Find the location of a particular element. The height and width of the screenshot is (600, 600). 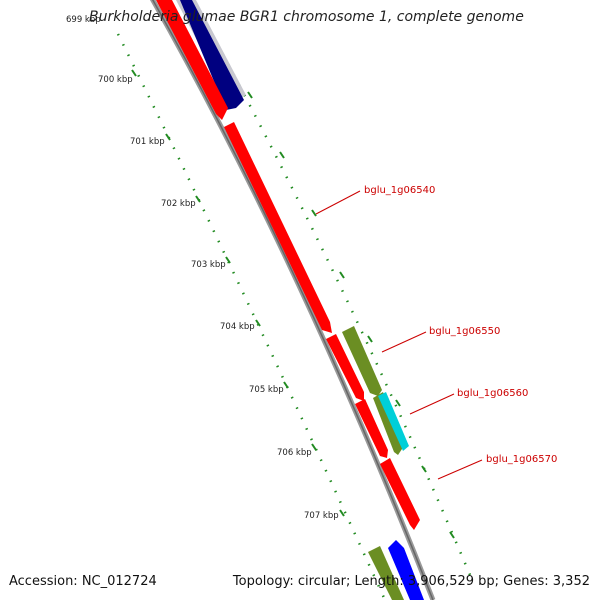

gene-red-top is located at coordinates (192, 60).